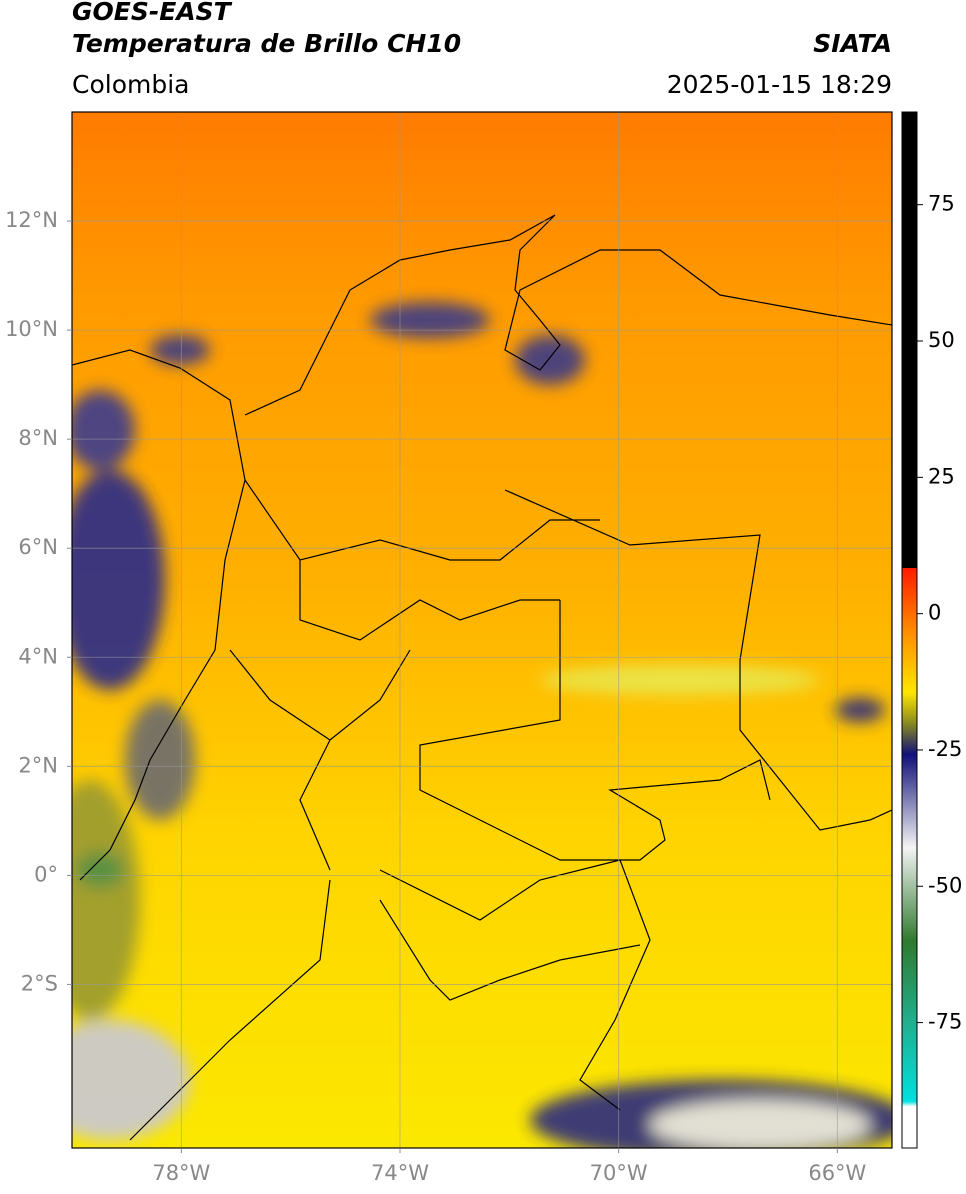 The width and height of the screenshot is (966, 1194). What do you see at coordinates (31, 220) in the screenshot?
I see `y-tick-label: 12°N` at bounding box center [31, 220].